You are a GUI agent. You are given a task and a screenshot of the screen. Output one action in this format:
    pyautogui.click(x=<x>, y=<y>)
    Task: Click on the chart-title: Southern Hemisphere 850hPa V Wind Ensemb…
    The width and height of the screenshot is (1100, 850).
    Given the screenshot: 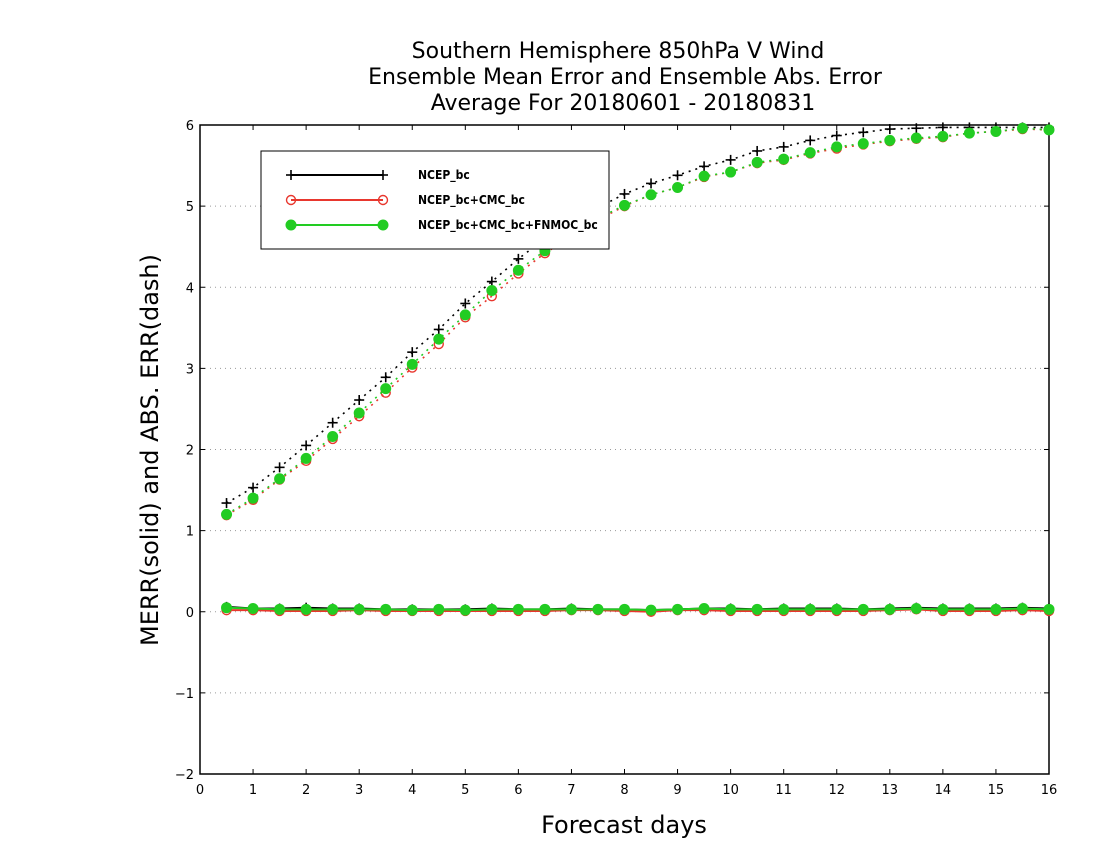 What is the action you would take?
    pyautogui.click(x=625, y=77)
    